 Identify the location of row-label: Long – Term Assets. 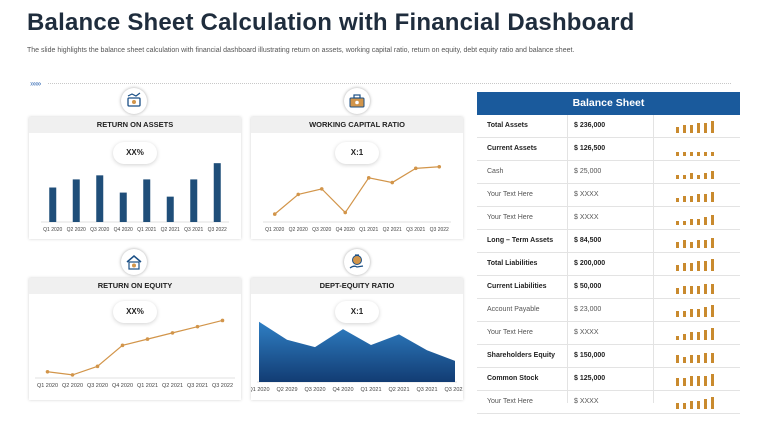
(520, 240).